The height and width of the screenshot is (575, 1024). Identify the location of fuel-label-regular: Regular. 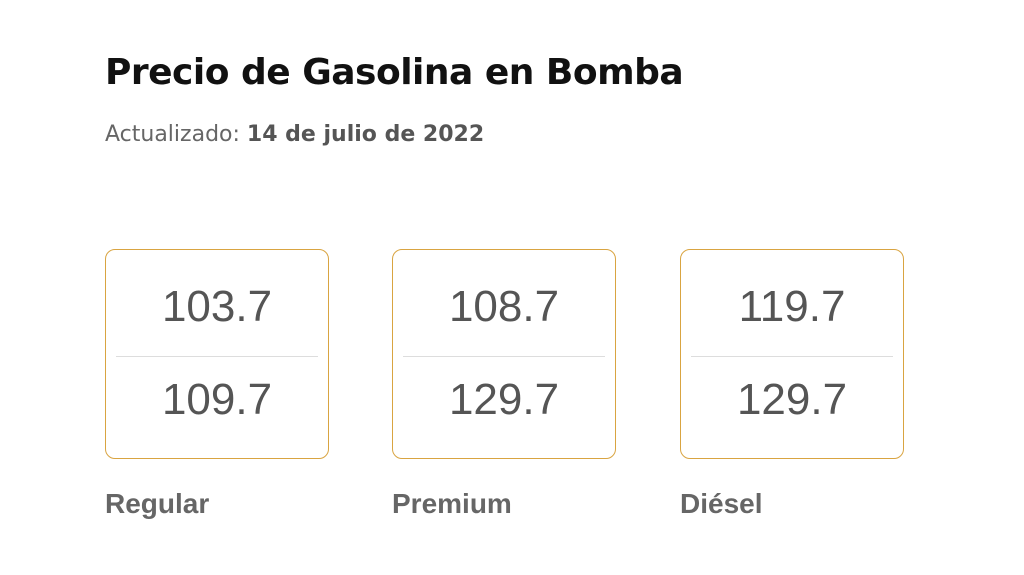
(157, 503).